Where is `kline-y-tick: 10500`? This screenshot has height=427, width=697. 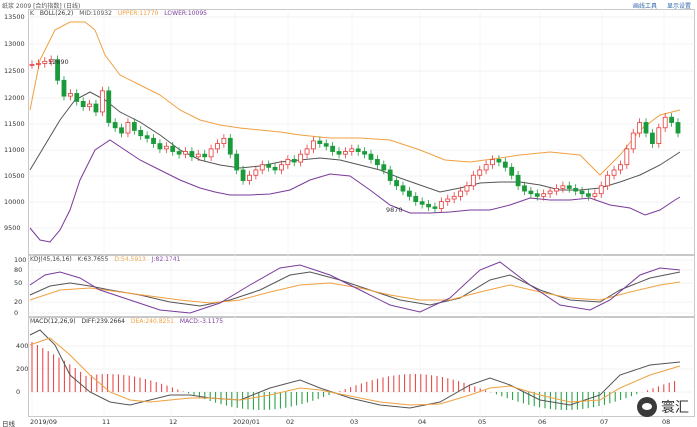 kline-y-tick: 10500 is located at coordinates (14, 176).